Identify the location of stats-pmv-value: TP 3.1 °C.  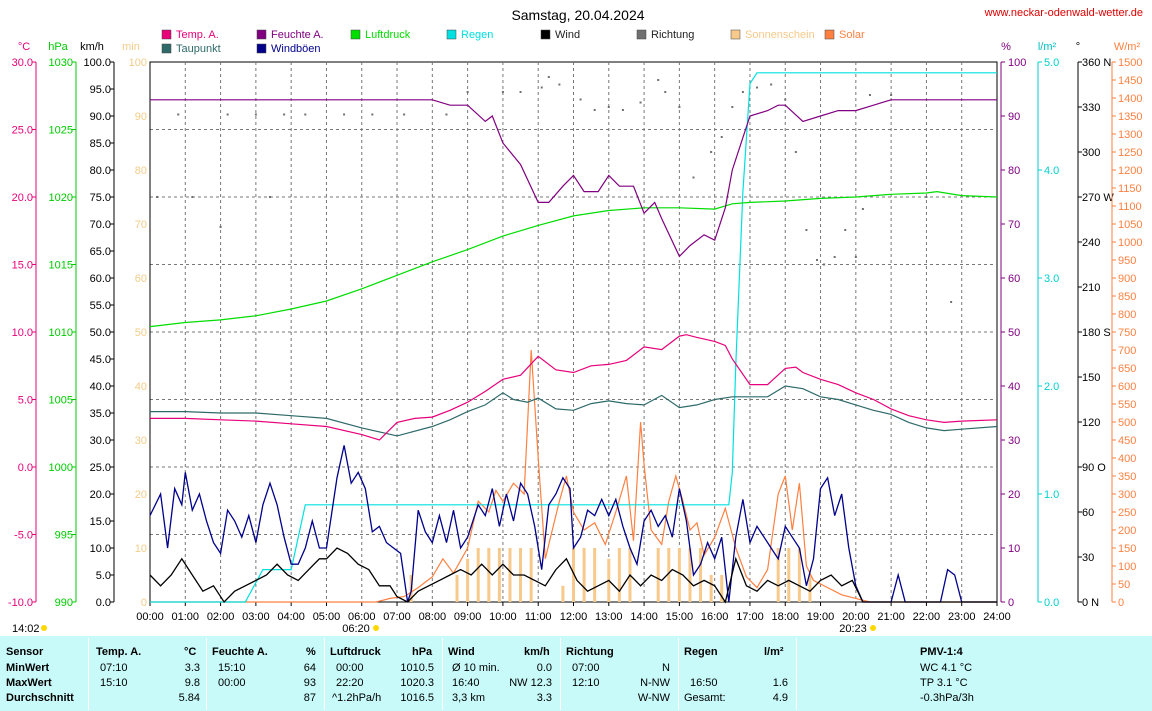
(944, 683).